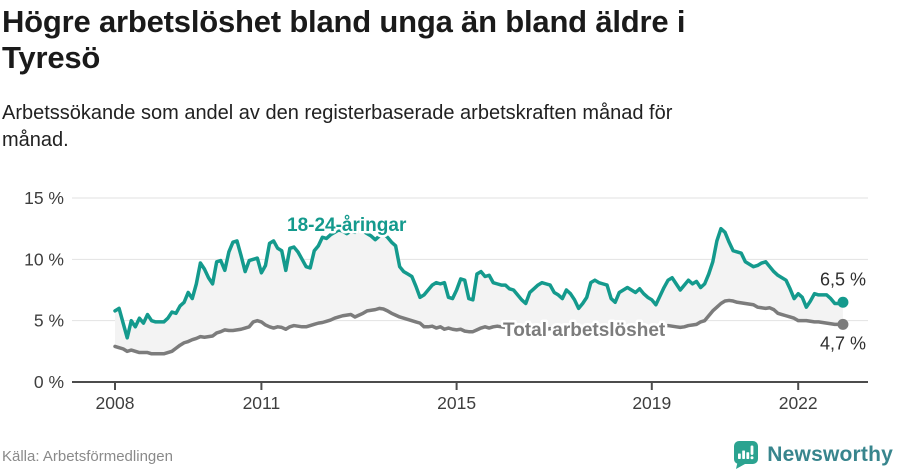  What do you see at coordinates (746, 455) in the screenshot?
I see `newsworthy-icon` at bounding box center [746, 455].